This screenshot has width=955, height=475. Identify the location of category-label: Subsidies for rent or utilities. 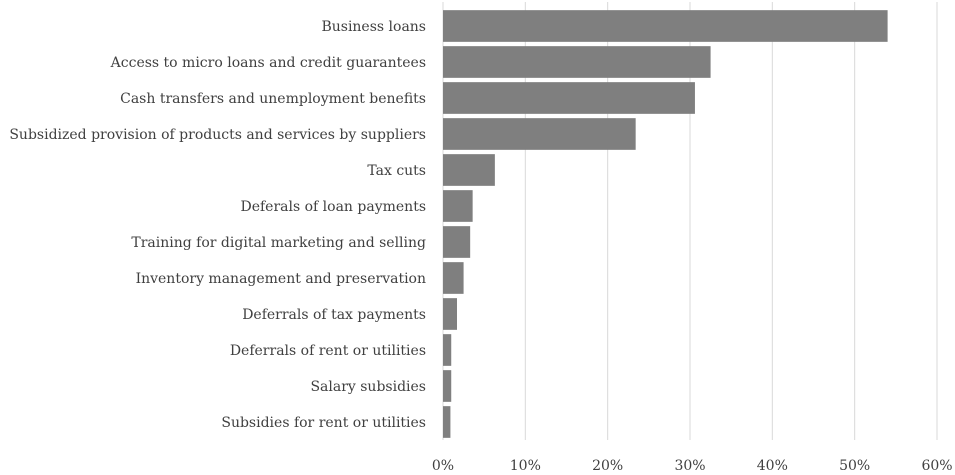
(323, 423).